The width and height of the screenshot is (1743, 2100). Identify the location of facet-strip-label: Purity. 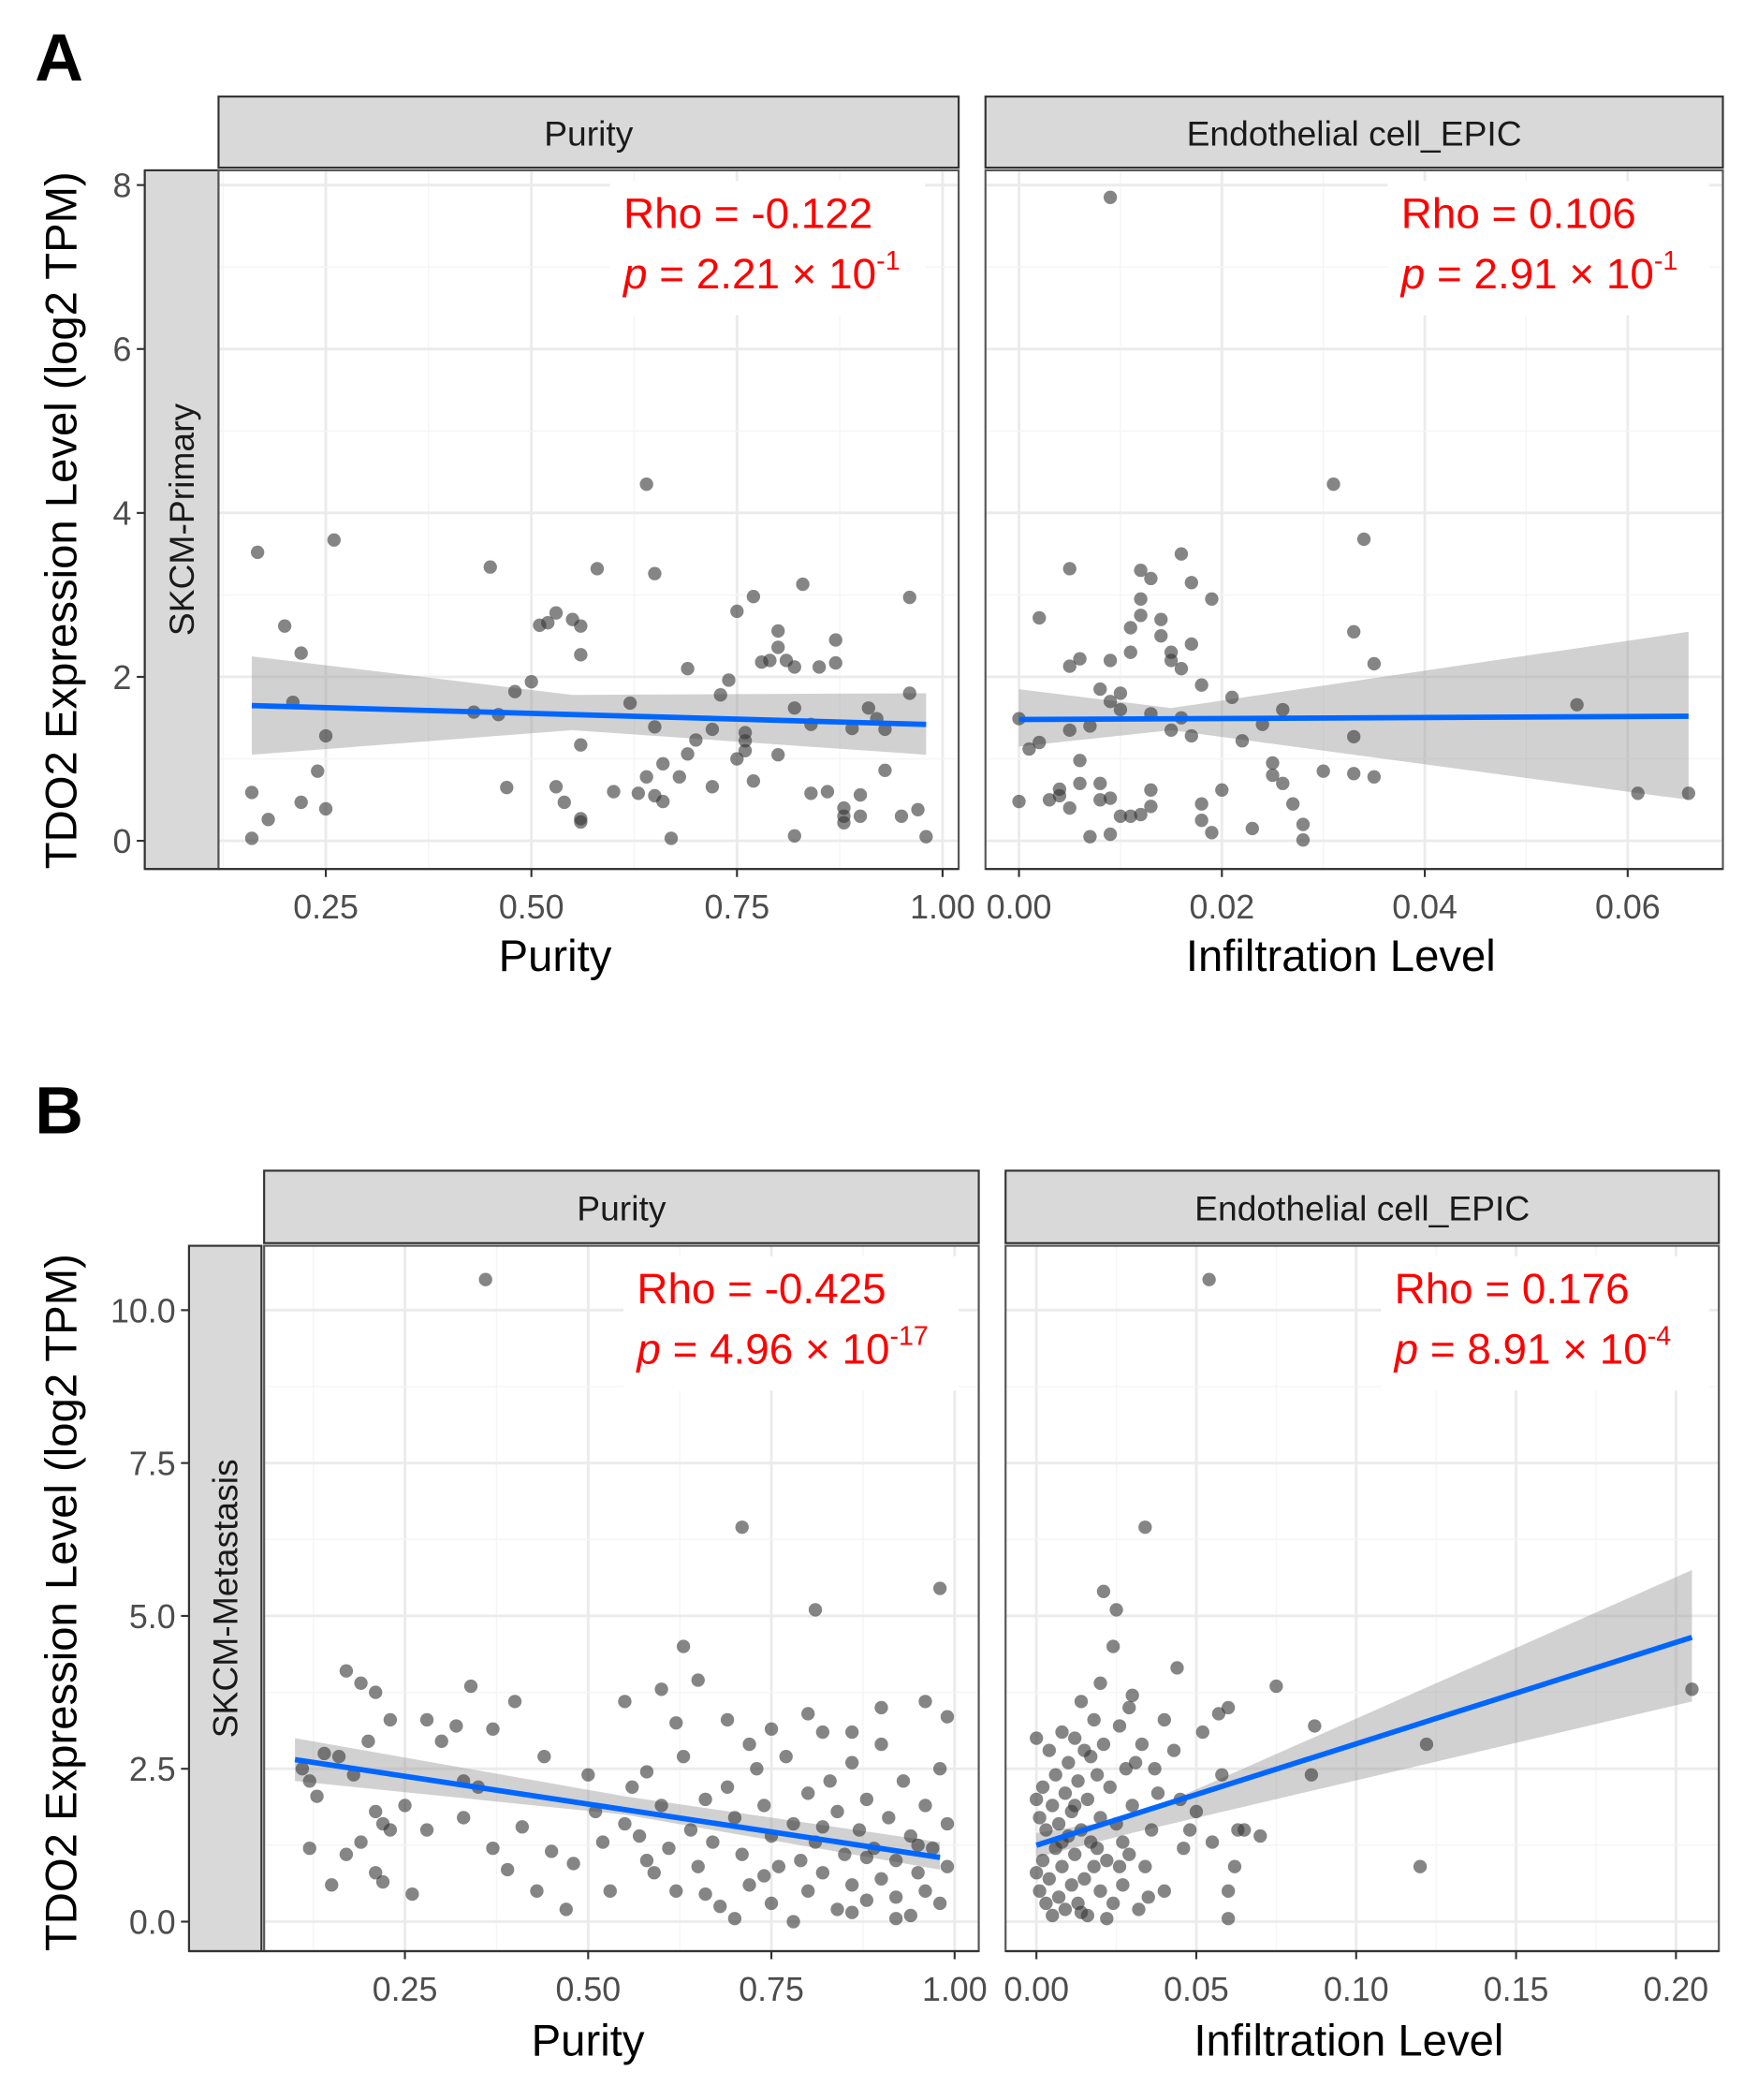
(589, 133).